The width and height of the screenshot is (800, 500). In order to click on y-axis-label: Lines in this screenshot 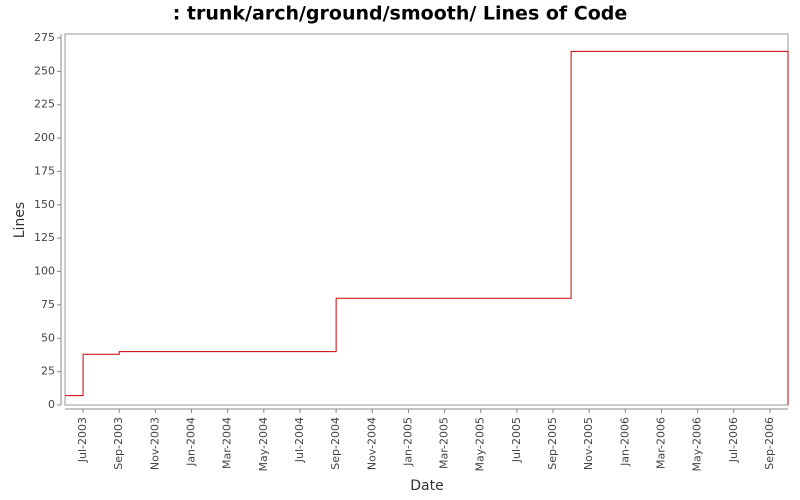, I will do `click(20, 220)`.